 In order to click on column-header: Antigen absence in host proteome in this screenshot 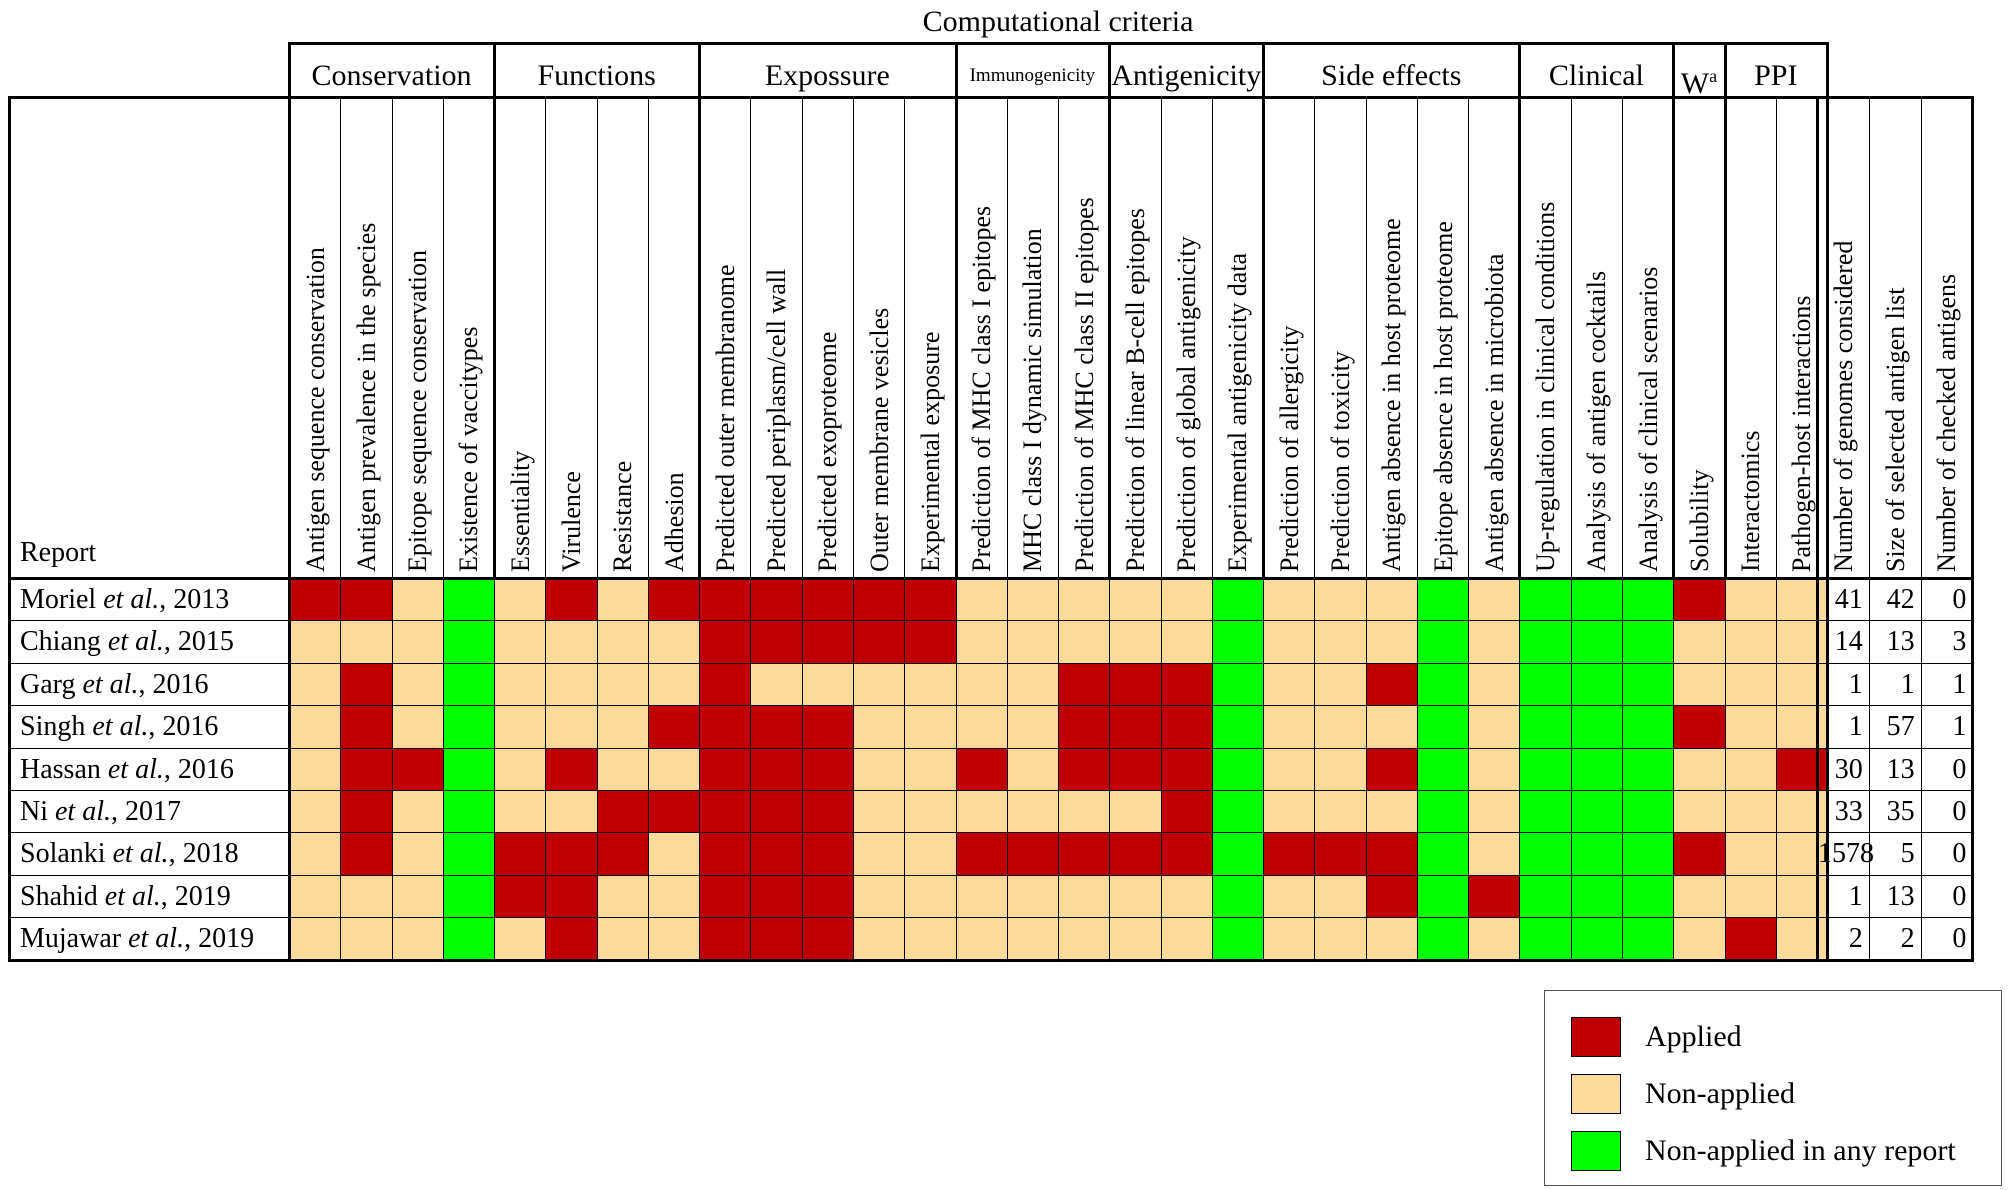, I will do `click(1391, 337)`.